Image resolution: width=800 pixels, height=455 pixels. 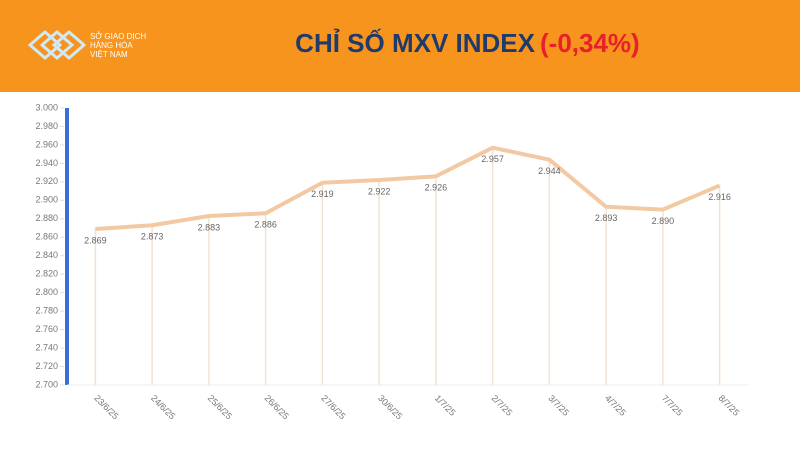 What do you see at coordinates (615, 405) in the screenshot?
I see `x-tick-label: 4/7/25` at bounding box center [615, 405].